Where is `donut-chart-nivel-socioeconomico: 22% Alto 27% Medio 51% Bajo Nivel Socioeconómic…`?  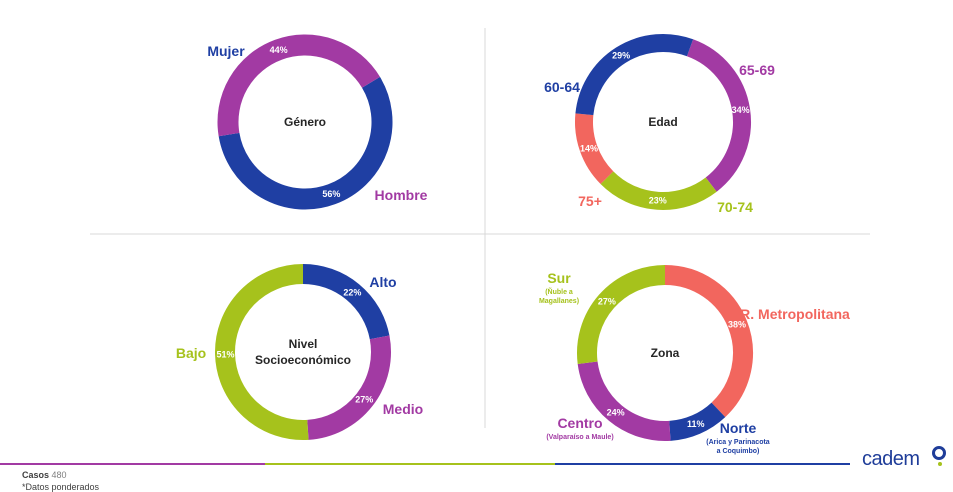 donut-chart-nivel-socioeconomico: 22% Alto 27% Medio 51% Bajo Nivel Socioeconómic… is located at coordinates (299, 352).